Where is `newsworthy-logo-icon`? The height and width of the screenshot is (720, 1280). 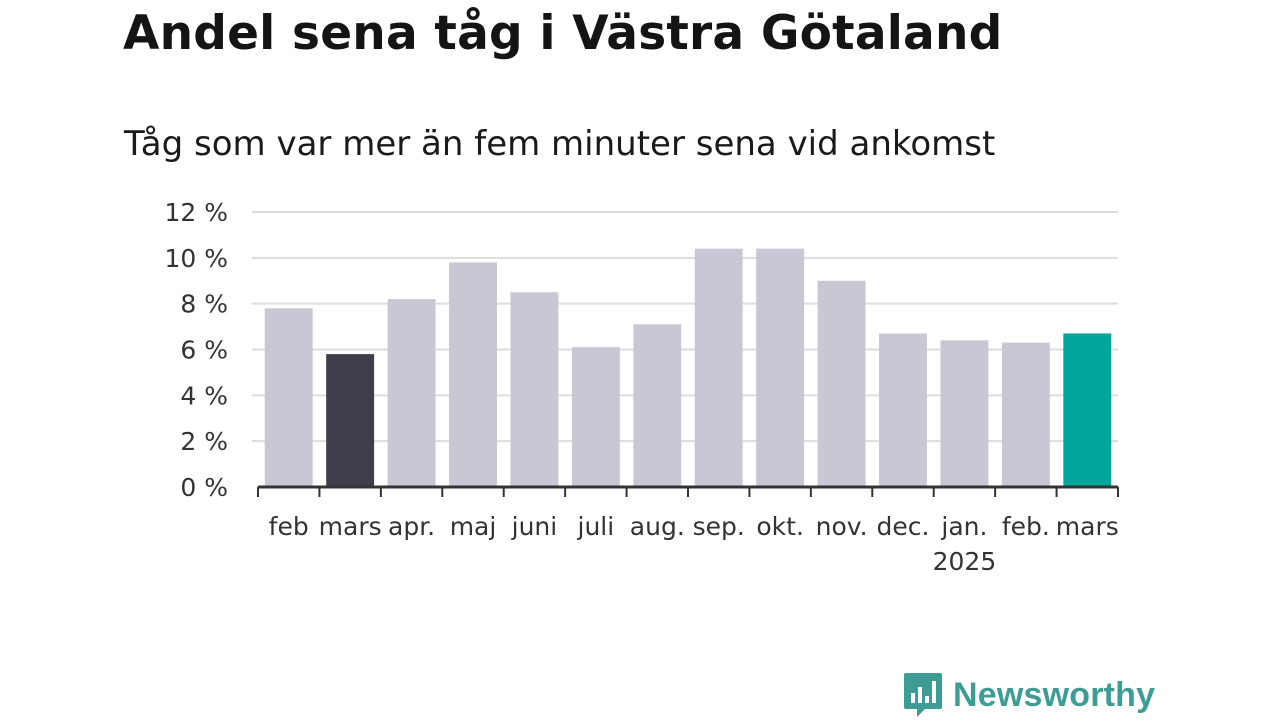 newsworthy-logo-icon is located at coordinates (923, 695).